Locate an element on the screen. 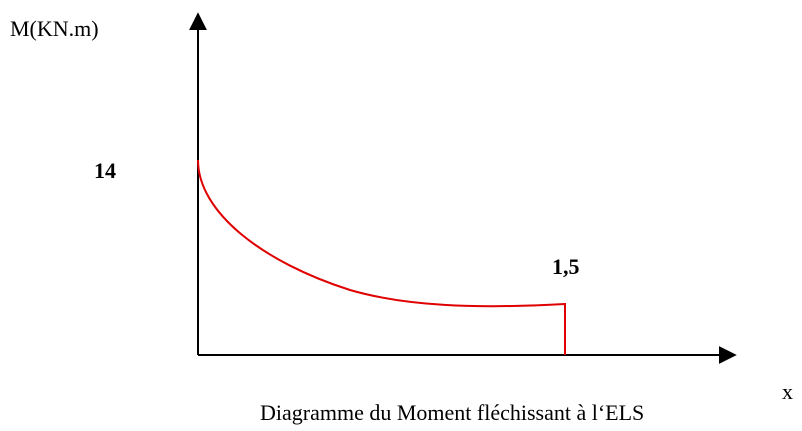 This screenshot has width=802, height=431. caption: Diagramme du Moment fléchissant à l‘ELS is located at coordinates (452, 412).